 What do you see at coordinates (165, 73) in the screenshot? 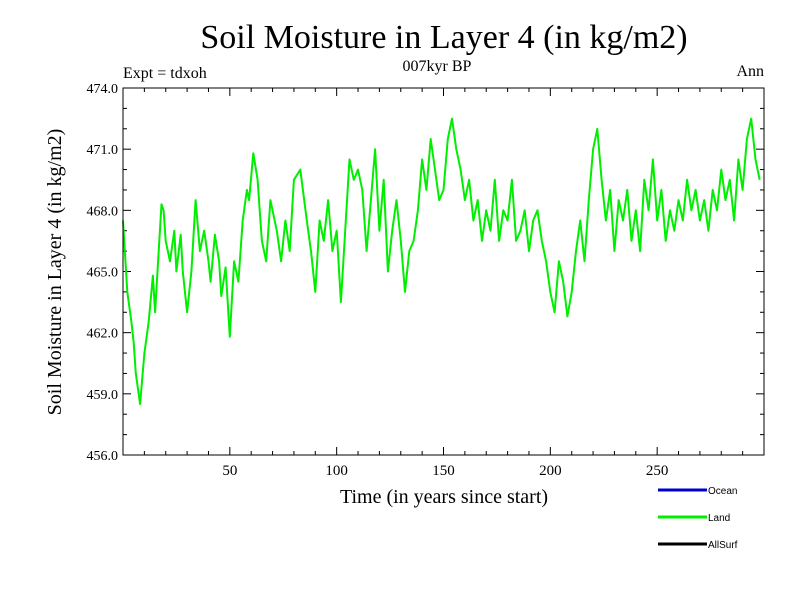
I see `experiment-label: Expt = tdxoh` at bounding box center [165, 73].